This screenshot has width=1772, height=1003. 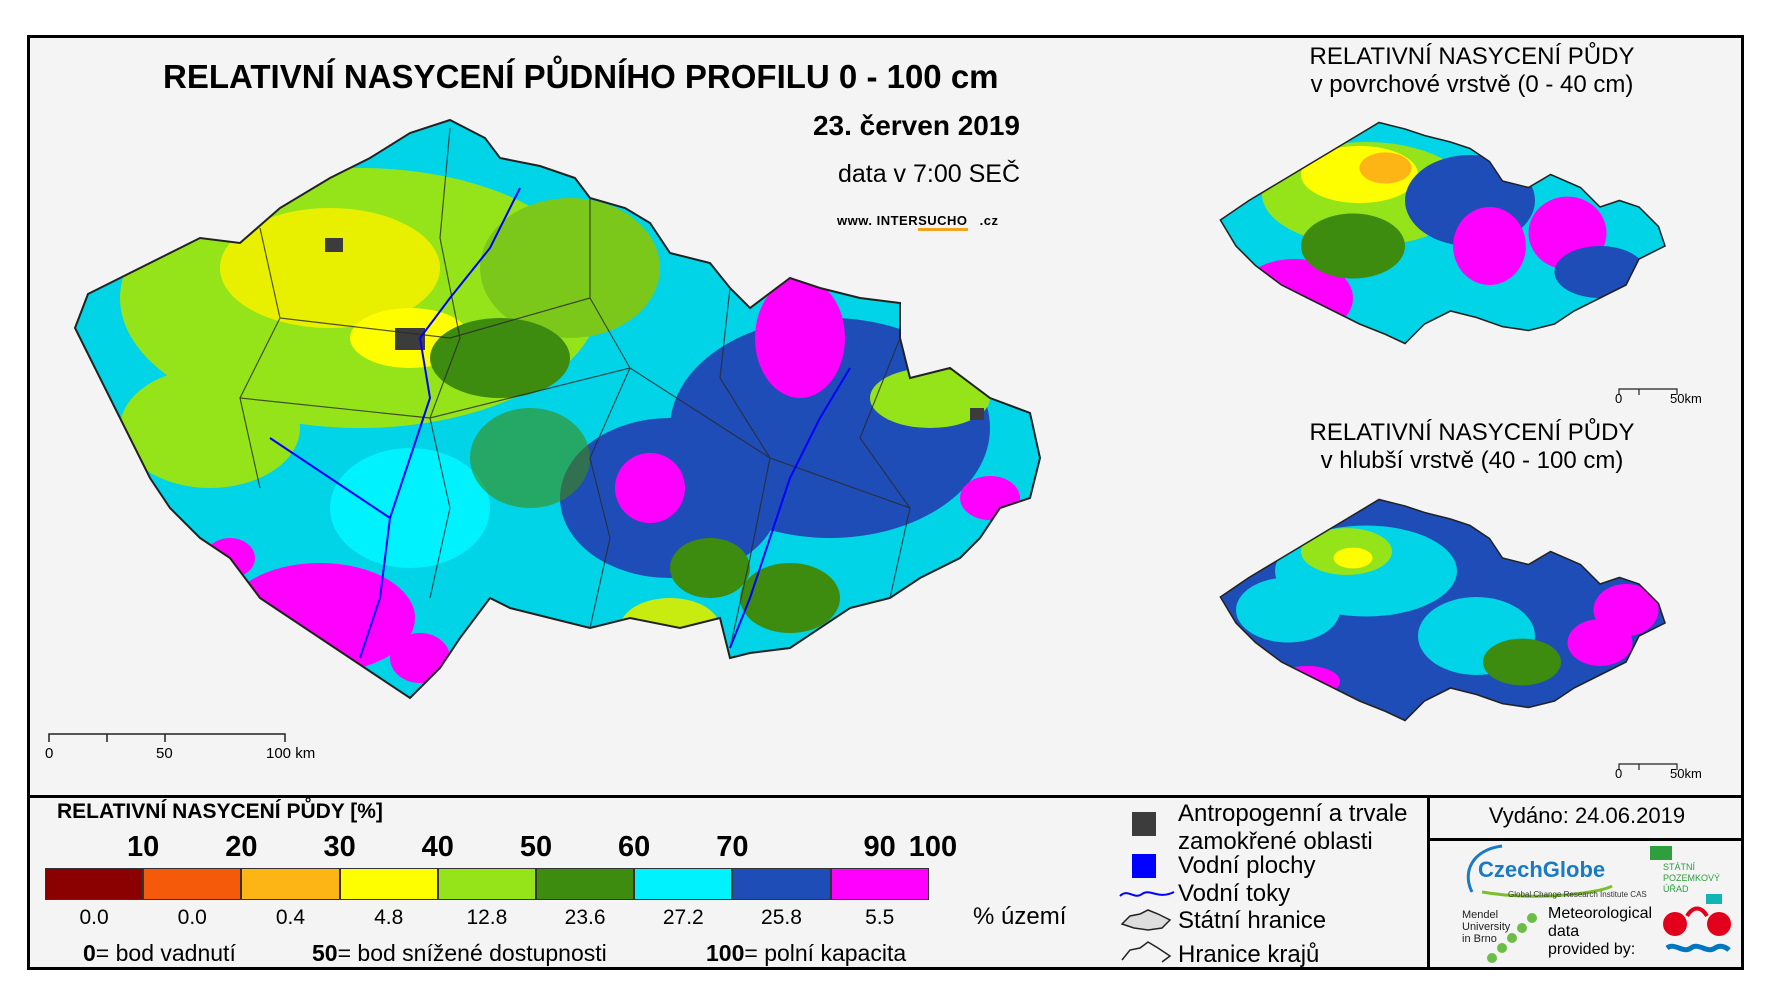 What do you see at coordinates (1020, 916) in the screenshot?
I see `legend-unit-label: % území` at bounding box center [1020, 916].